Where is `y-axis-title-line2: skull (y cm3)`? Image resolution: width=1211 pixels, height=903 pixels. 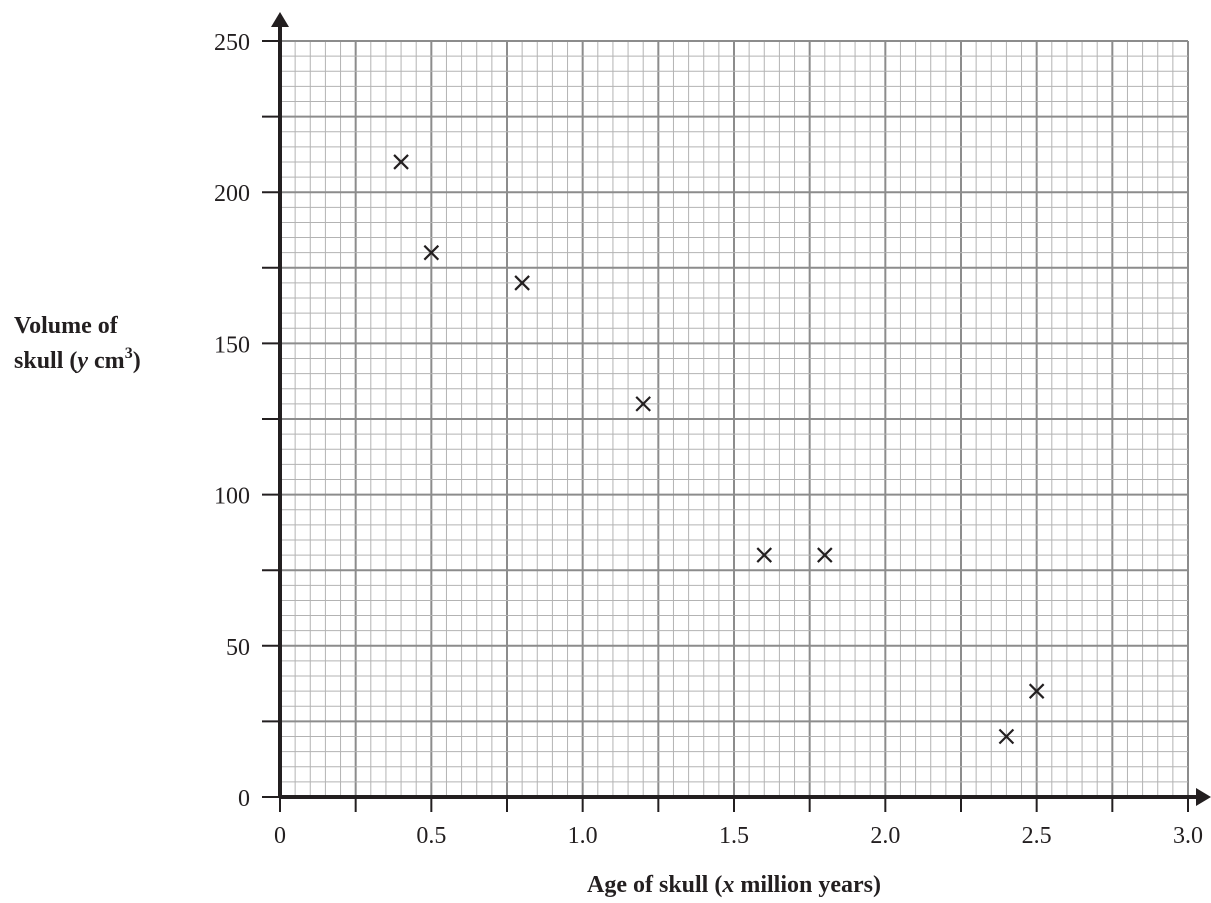
y-axis-title-line2: skull (y cm3) is located at coordinates (77, 359).